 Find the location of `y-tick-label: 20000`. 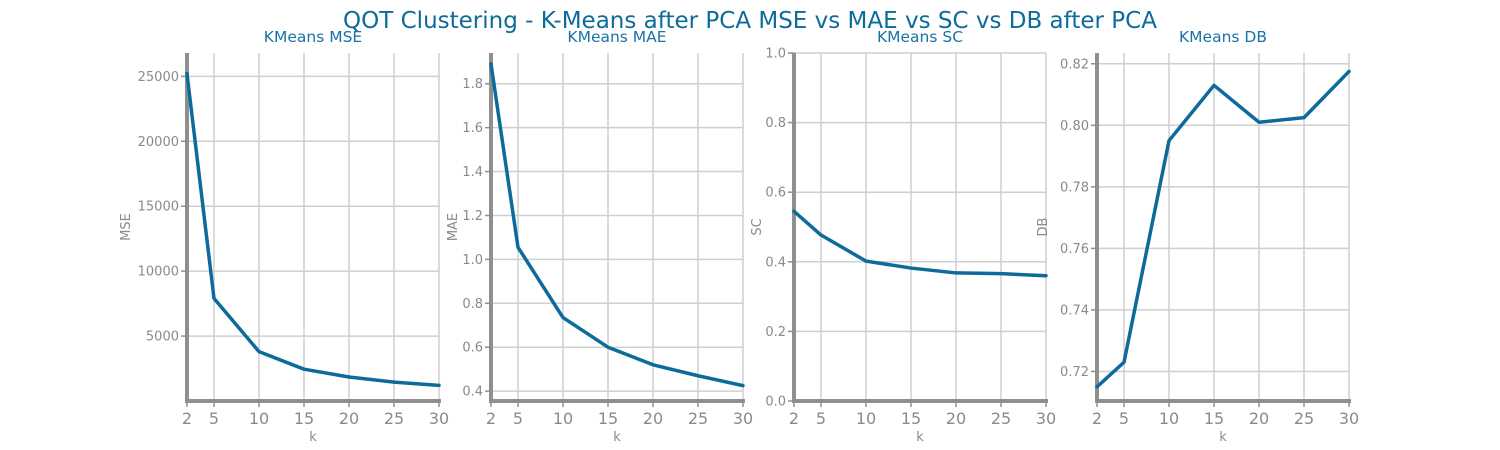

y-tick-label: 20000 is located at coordinates (158, 142).